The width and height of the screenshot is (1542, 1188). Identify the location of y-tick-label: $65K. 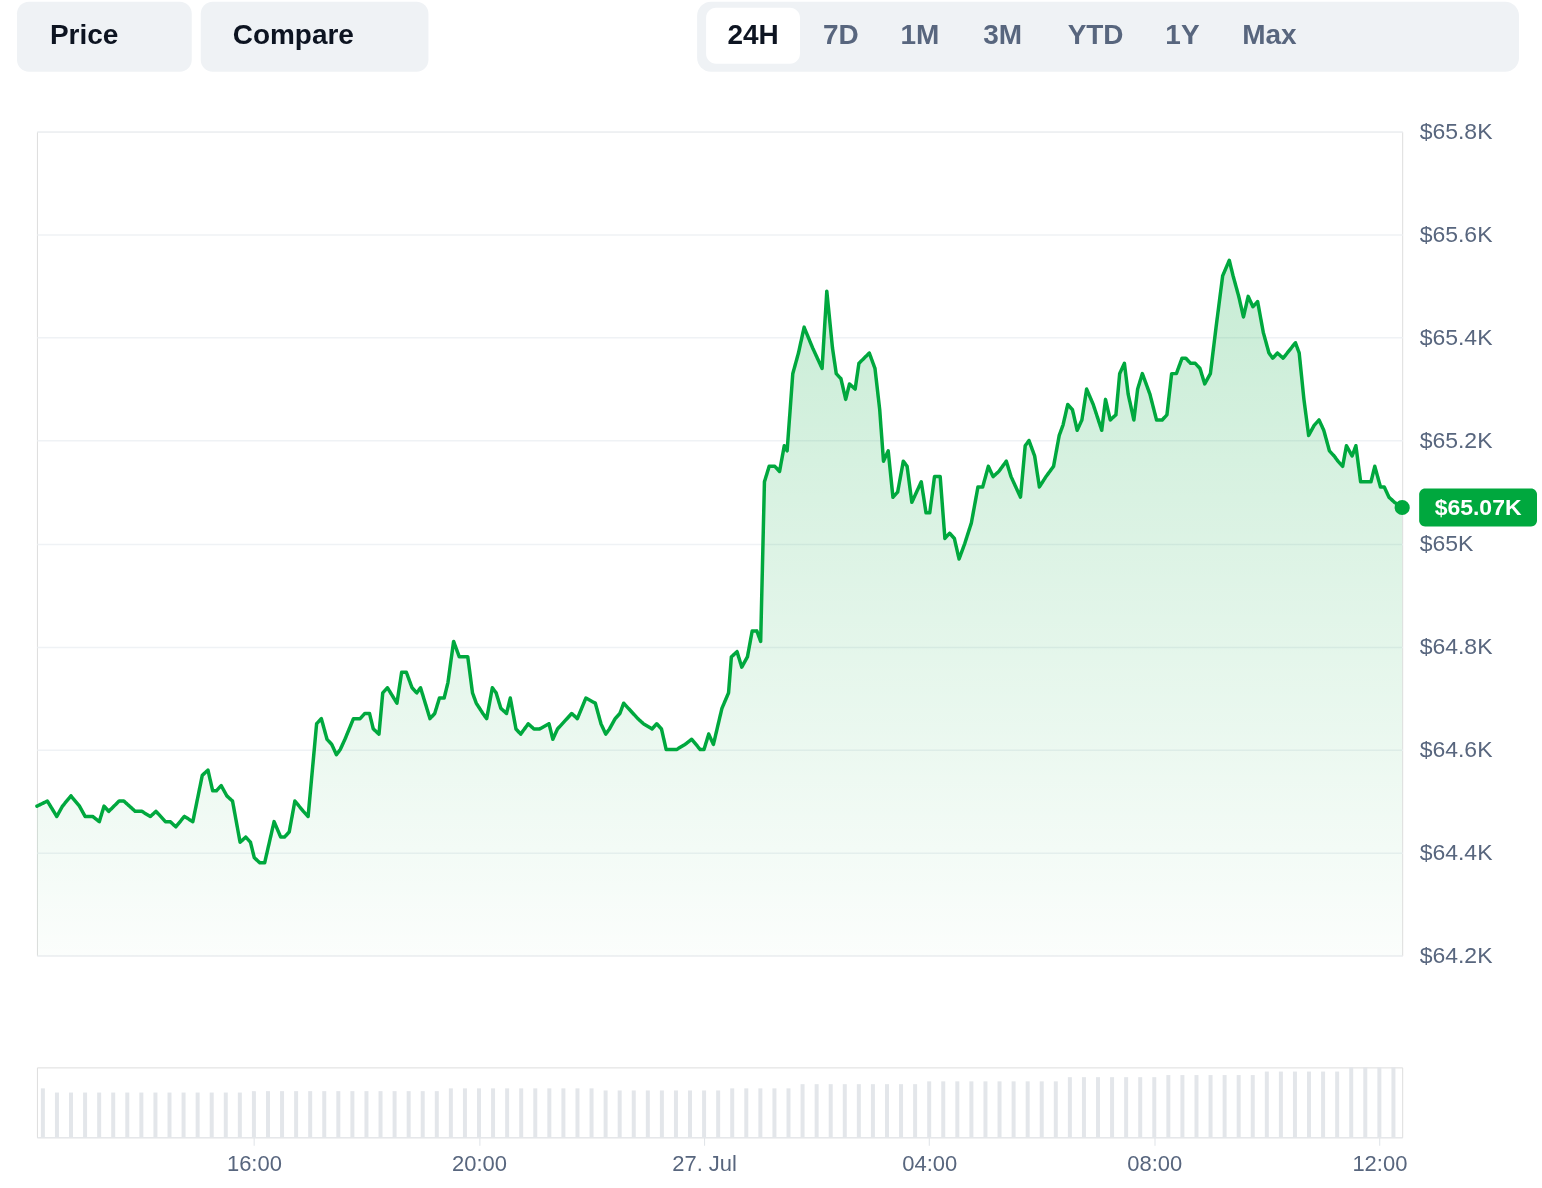
(1446, 543).